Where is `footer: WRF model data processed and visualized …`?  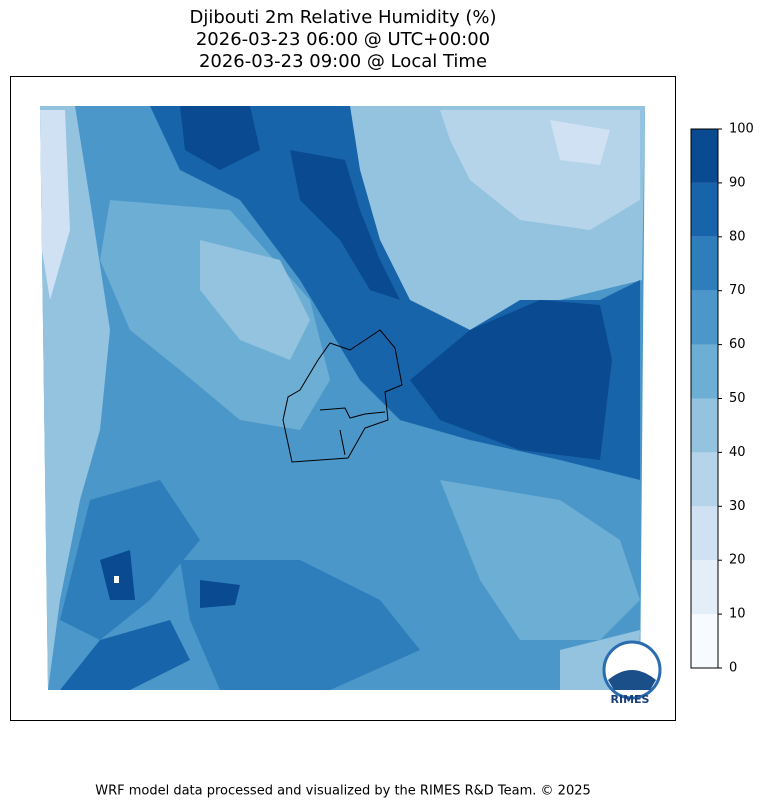
footer: WRF model data processed and visualized … is located at coordinates (343, 791).